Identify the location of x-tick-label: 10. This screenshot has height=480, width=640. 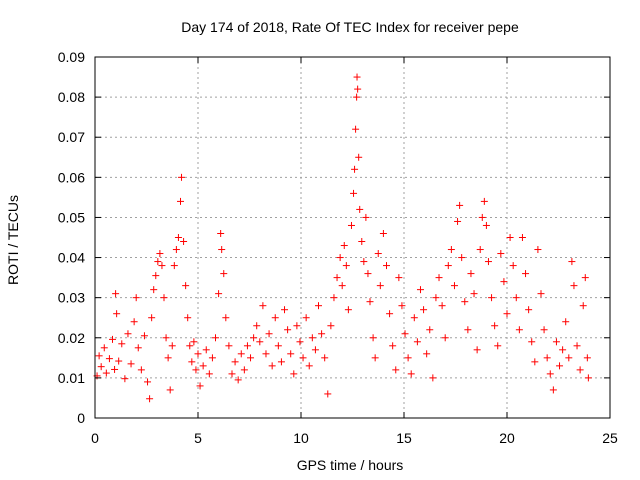
(301, 438).